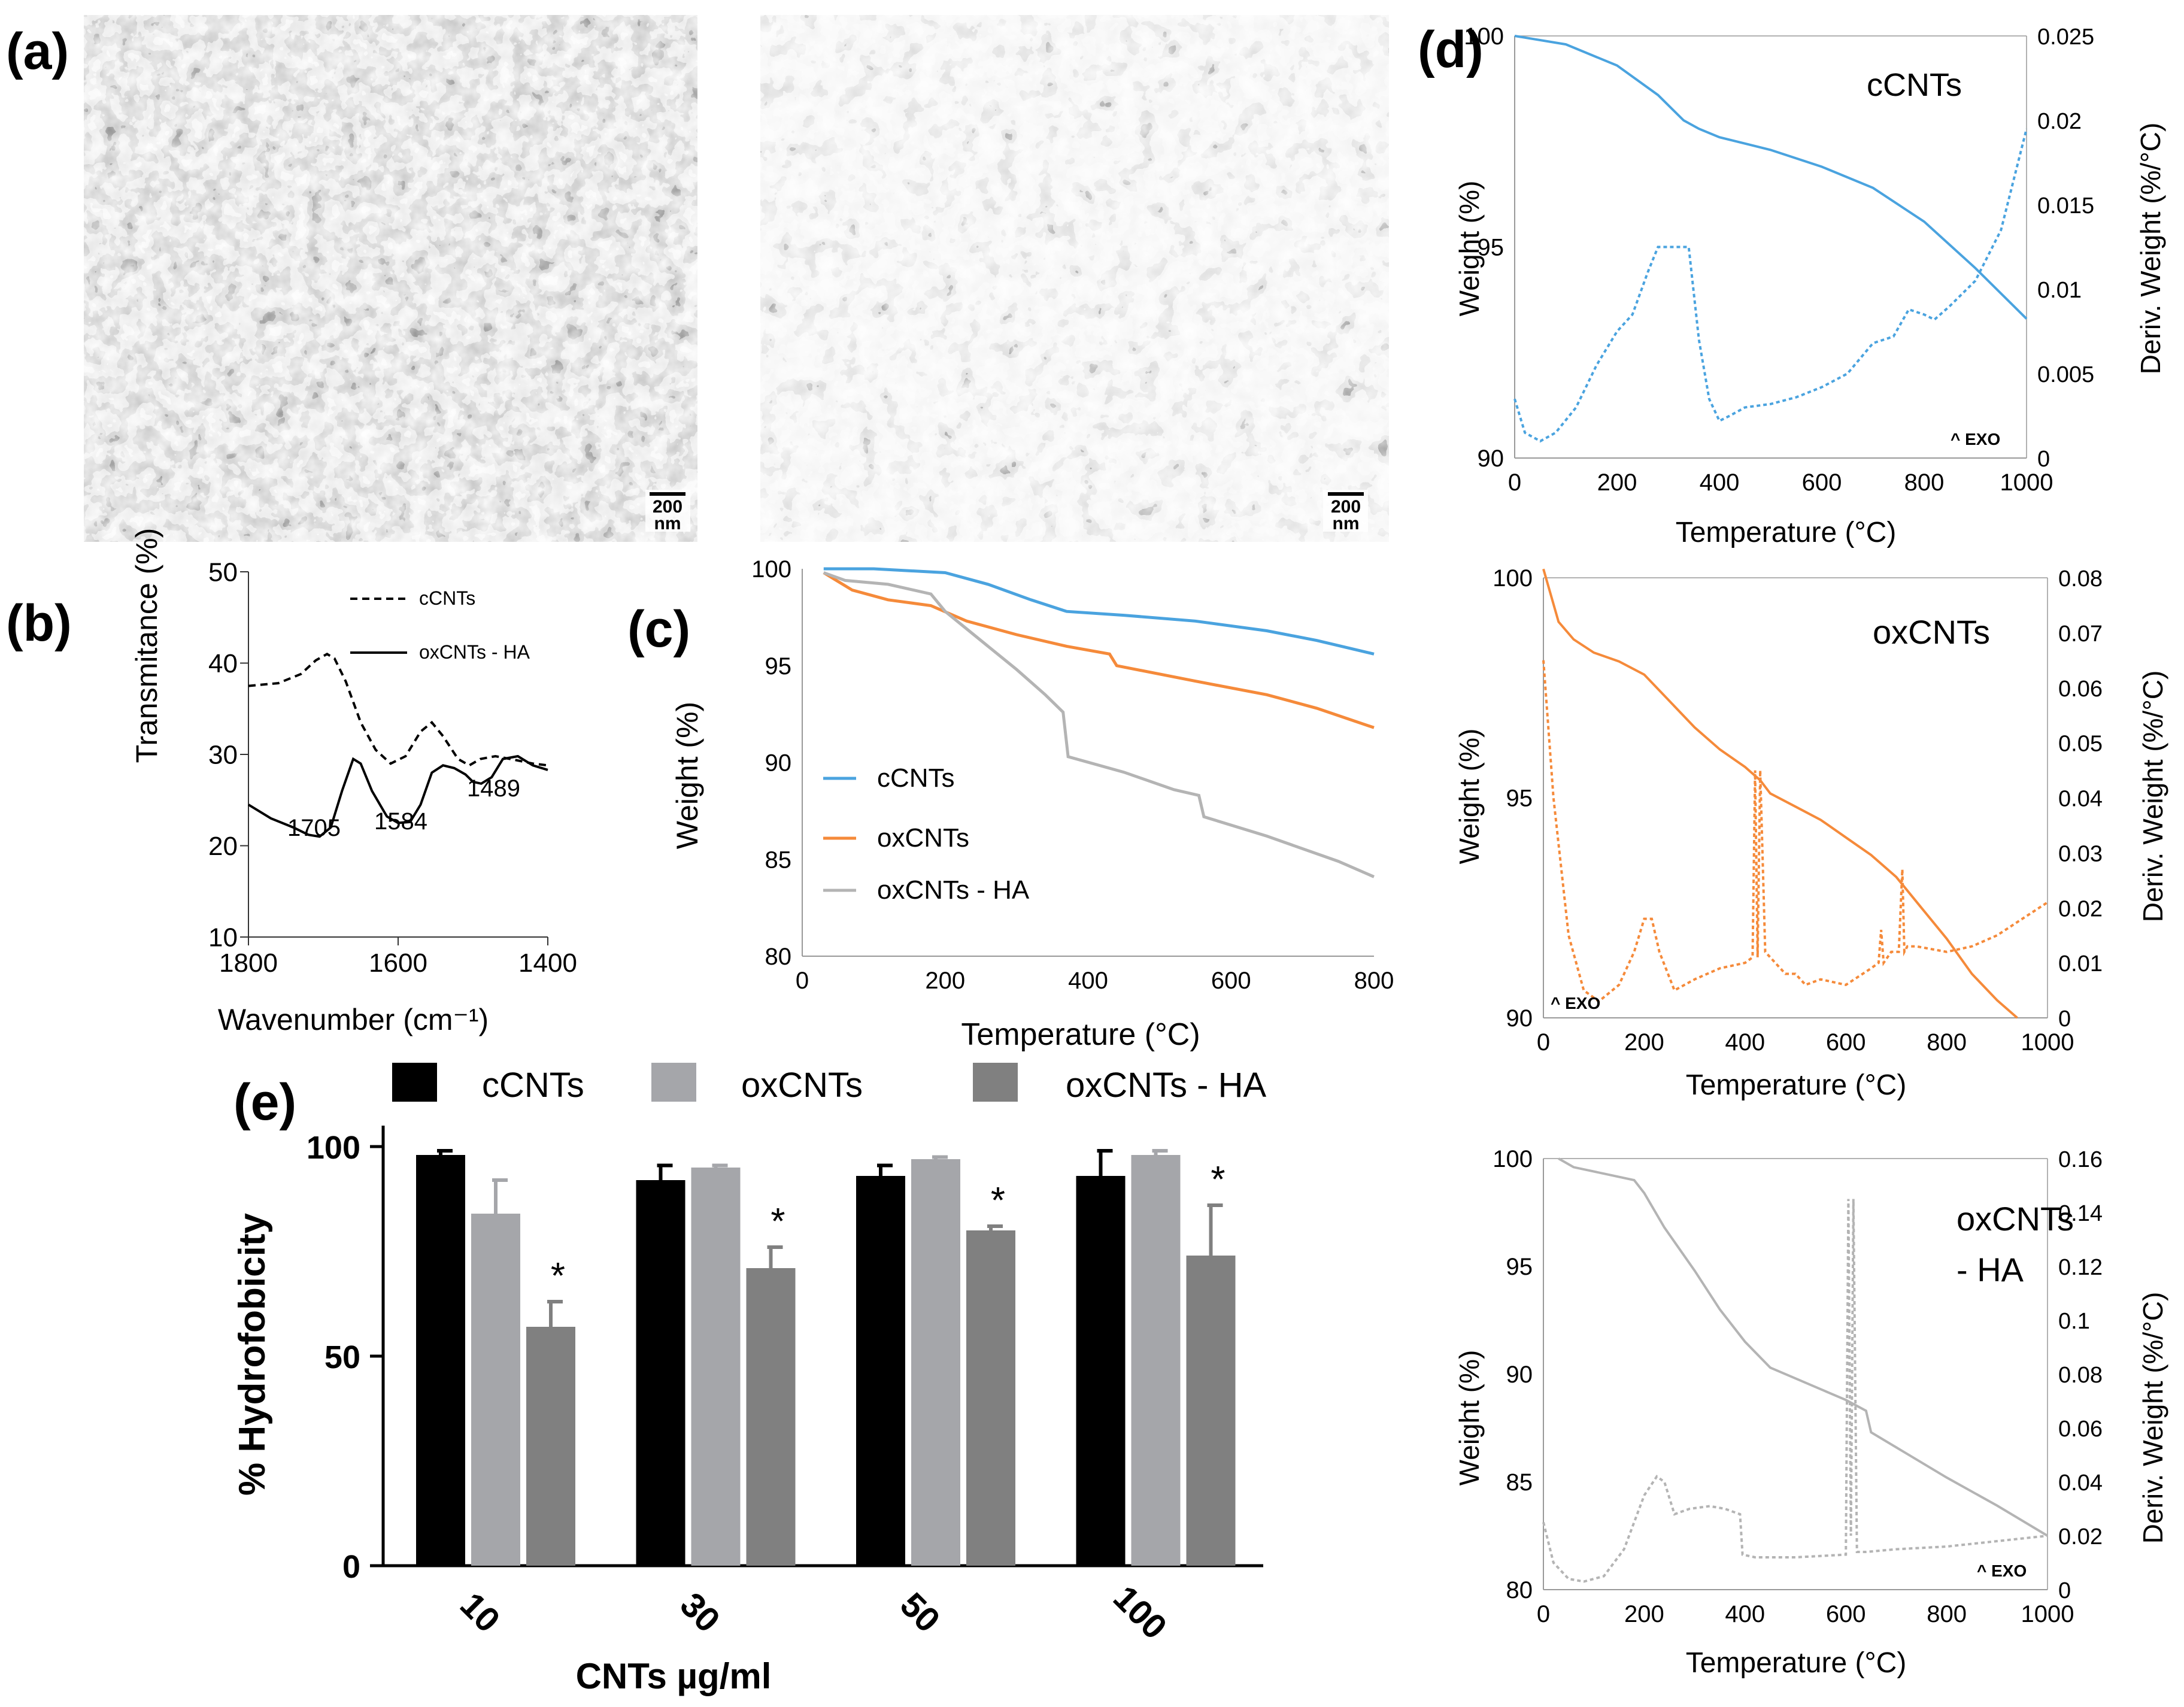  What do you see at coordinates (668, 507) in the screenshot?
I see `scale-bar-value: 200` at bounding box center [668, 507].